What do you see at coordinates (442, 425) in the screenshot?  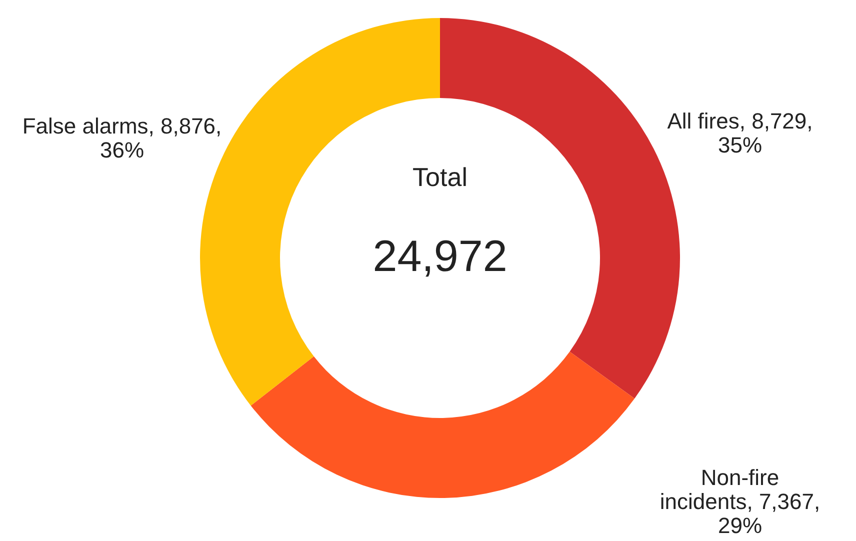 I see `donut-slice` at bounding box center [442, 425].